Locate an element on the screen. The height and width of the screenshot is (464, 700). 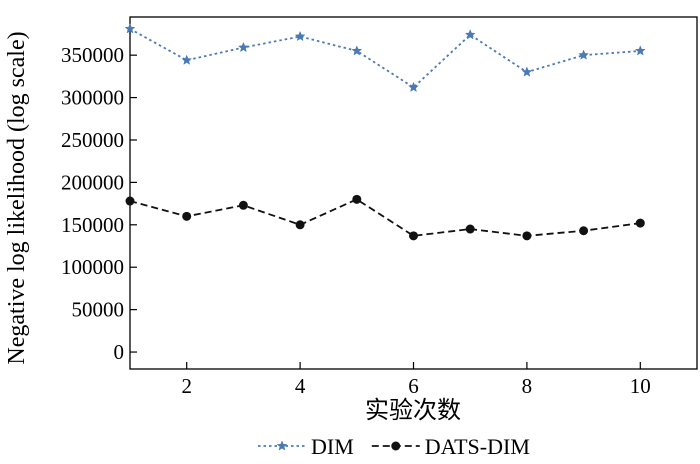
x-tick-label: 8 is located at coordinates (527, 386).